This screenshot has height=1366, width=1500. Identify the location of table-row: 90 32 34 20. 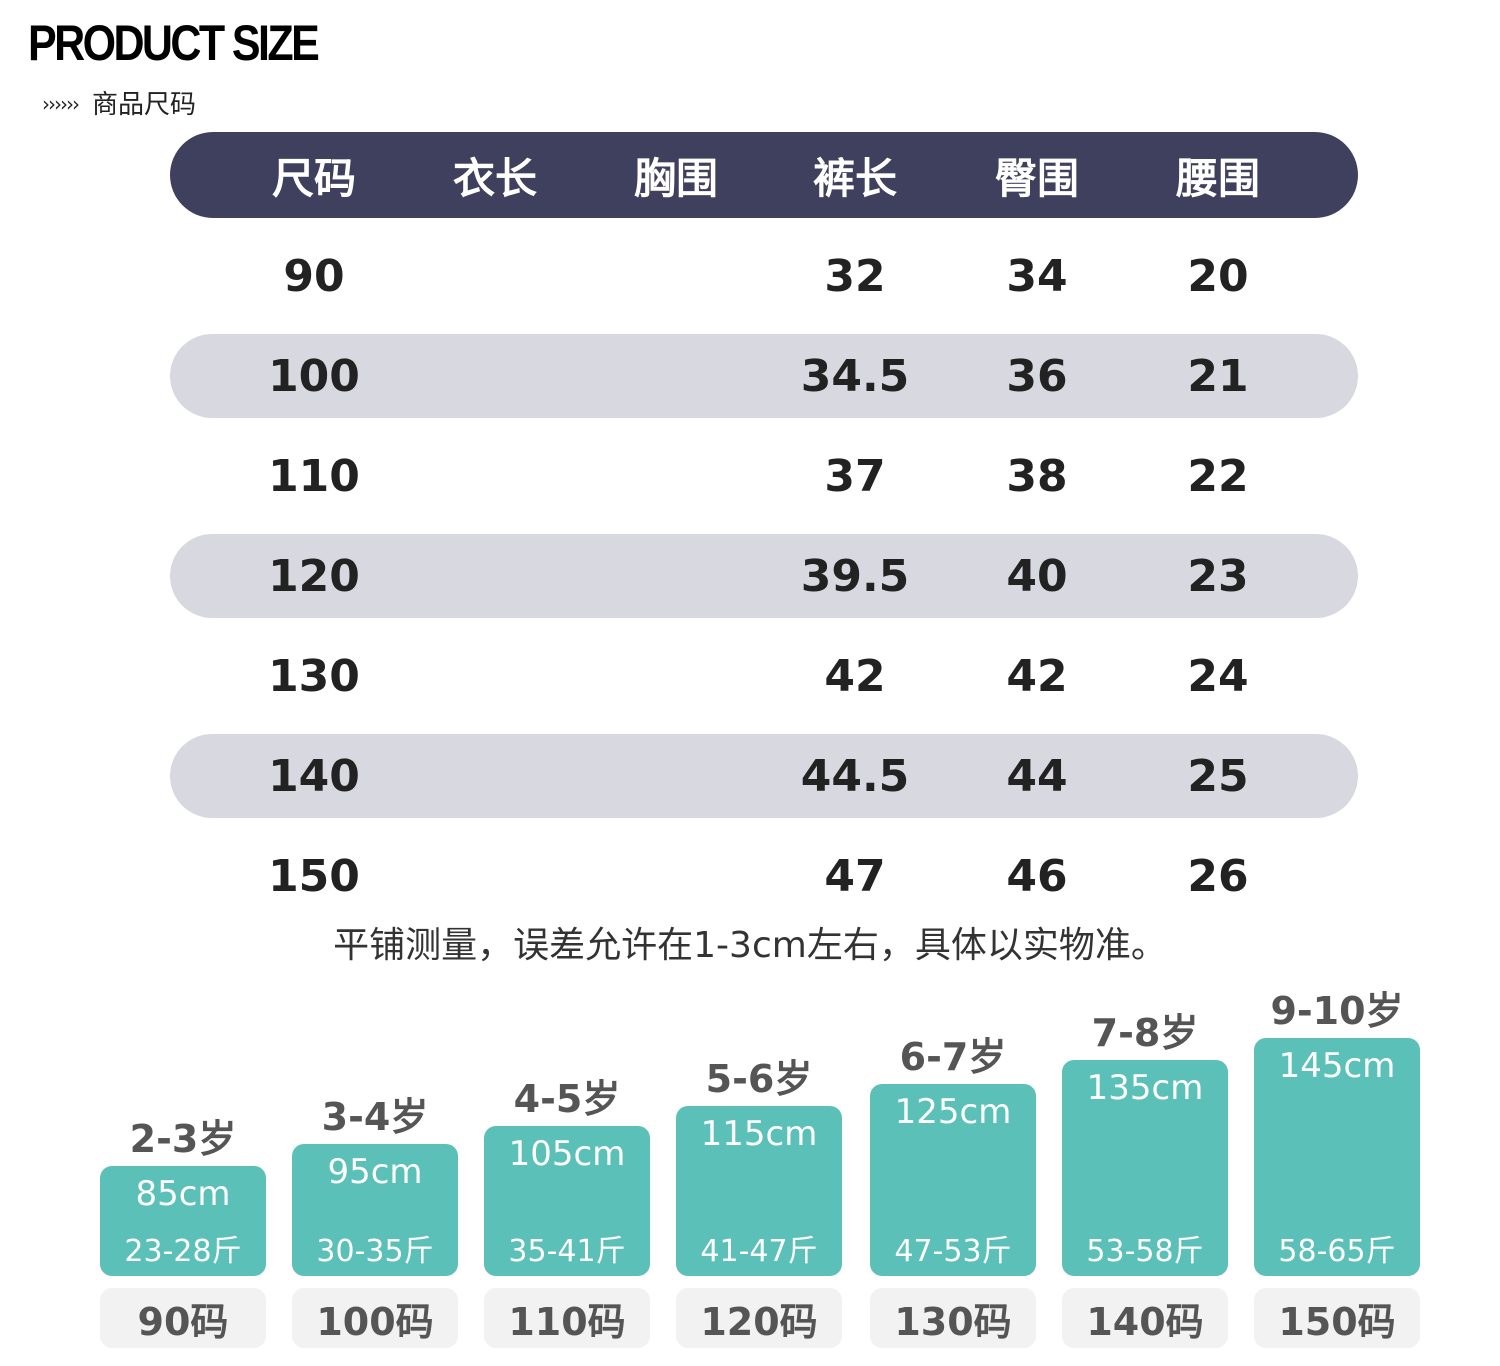
(764, 276).